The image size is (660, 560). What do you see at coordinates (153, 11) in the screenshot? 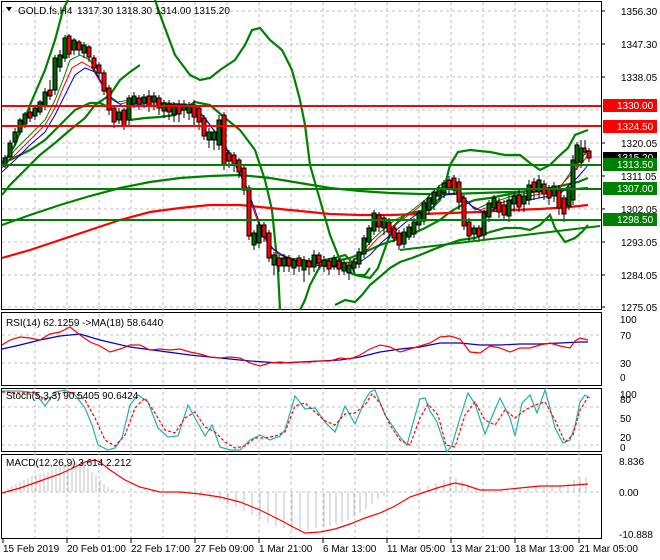
I see `ohlc-values: 1317.30 1318.30 1314.00 1315.20` at bounding box center [153, 11].